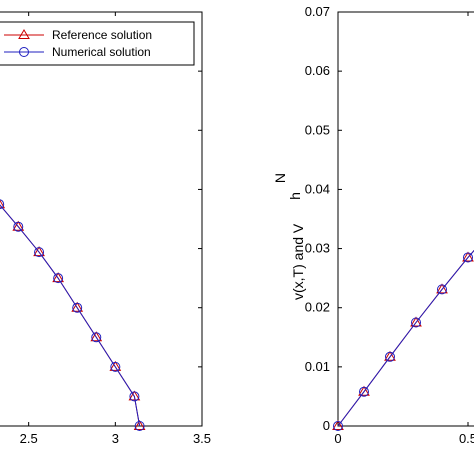 The width and height of the screenshot is (474, 474). Describe the element at coordinates (466, 438) in the screenshot. I see `x-tick-label: 0.5` at that location.